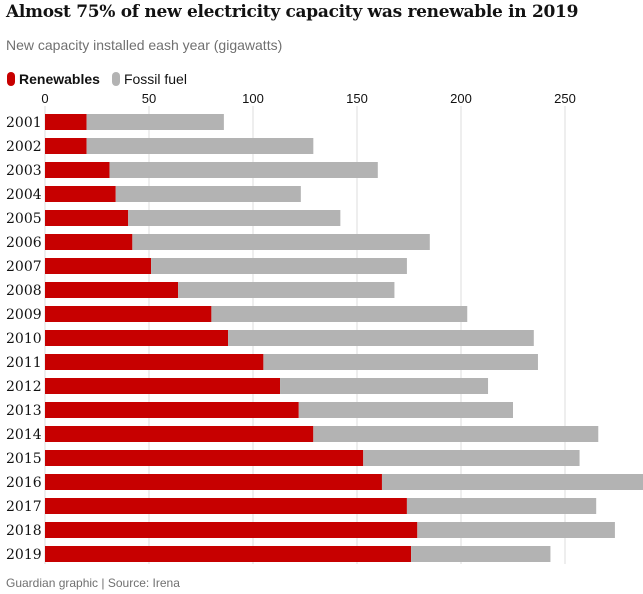  I want to click on bar-fossil-2016, so click(512, 482).